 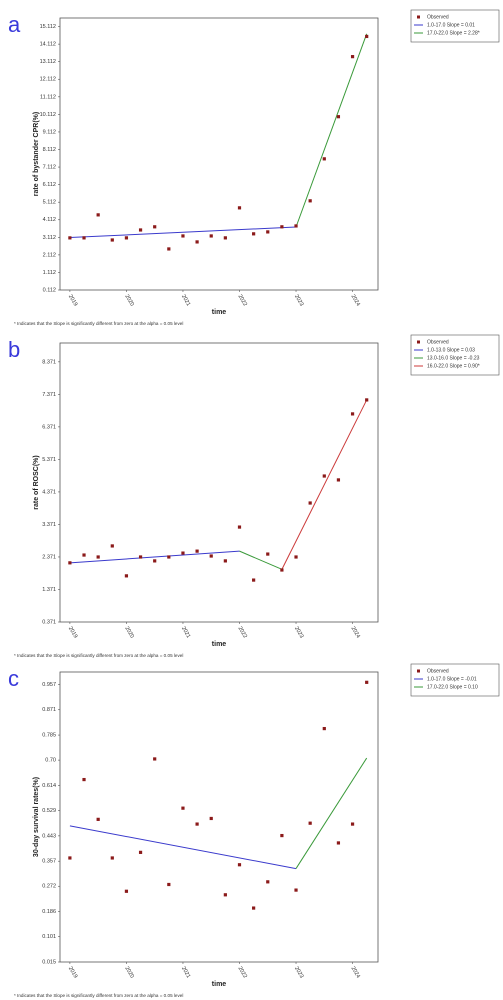 What do you see at coordinates (49, 168) in the screenshot?
I see `y-tick-label: 7.112` at bounding box center [49, 168].